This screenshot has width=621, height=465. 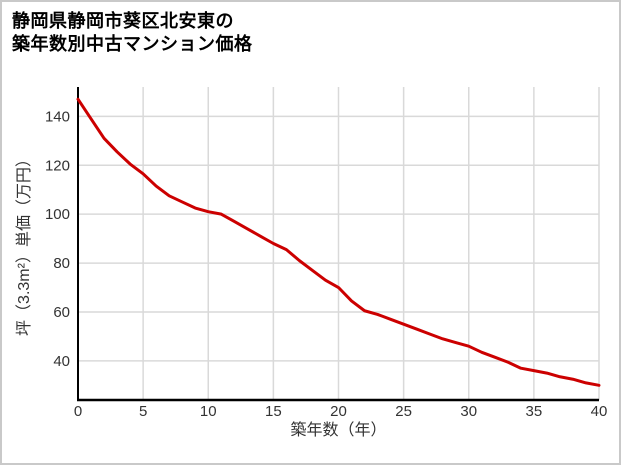 What do you see at coordinates (61, 312) in the screenshot?
I see `y-tick-label: 60` at bounding box center [61, 312].